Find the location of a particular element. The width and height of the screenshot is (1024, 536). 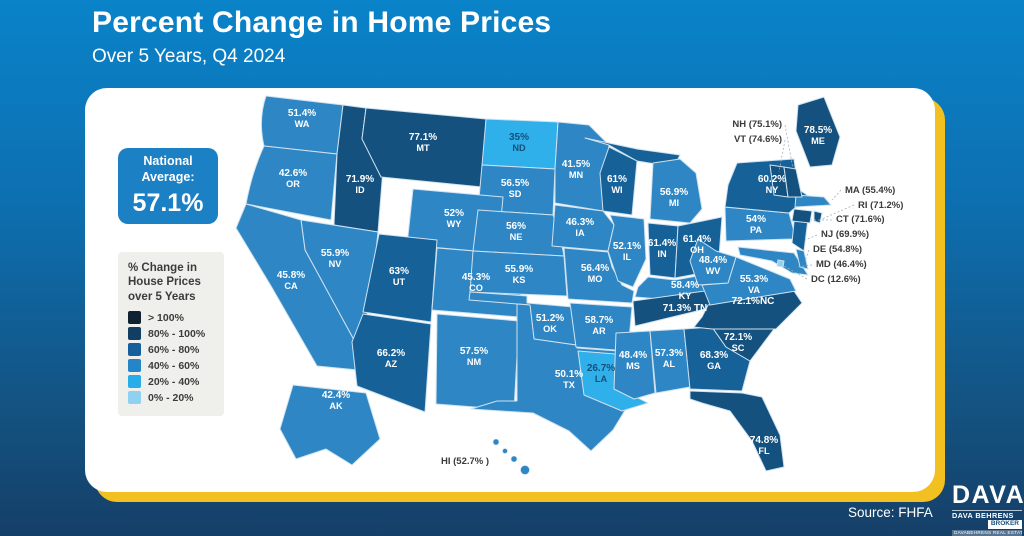

state-shape-md is located at coordinates (773, 261).